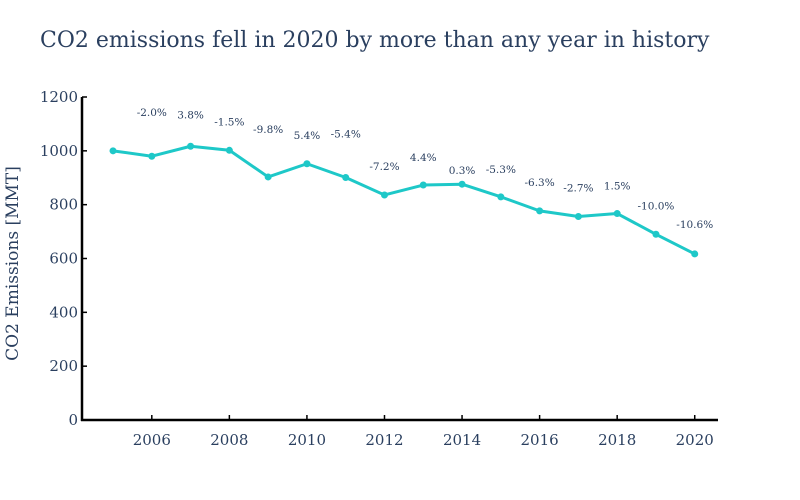  Describe the element at coordinates (695, 440) in the screenshot. I see `x-tick-label: 2020` at that location.